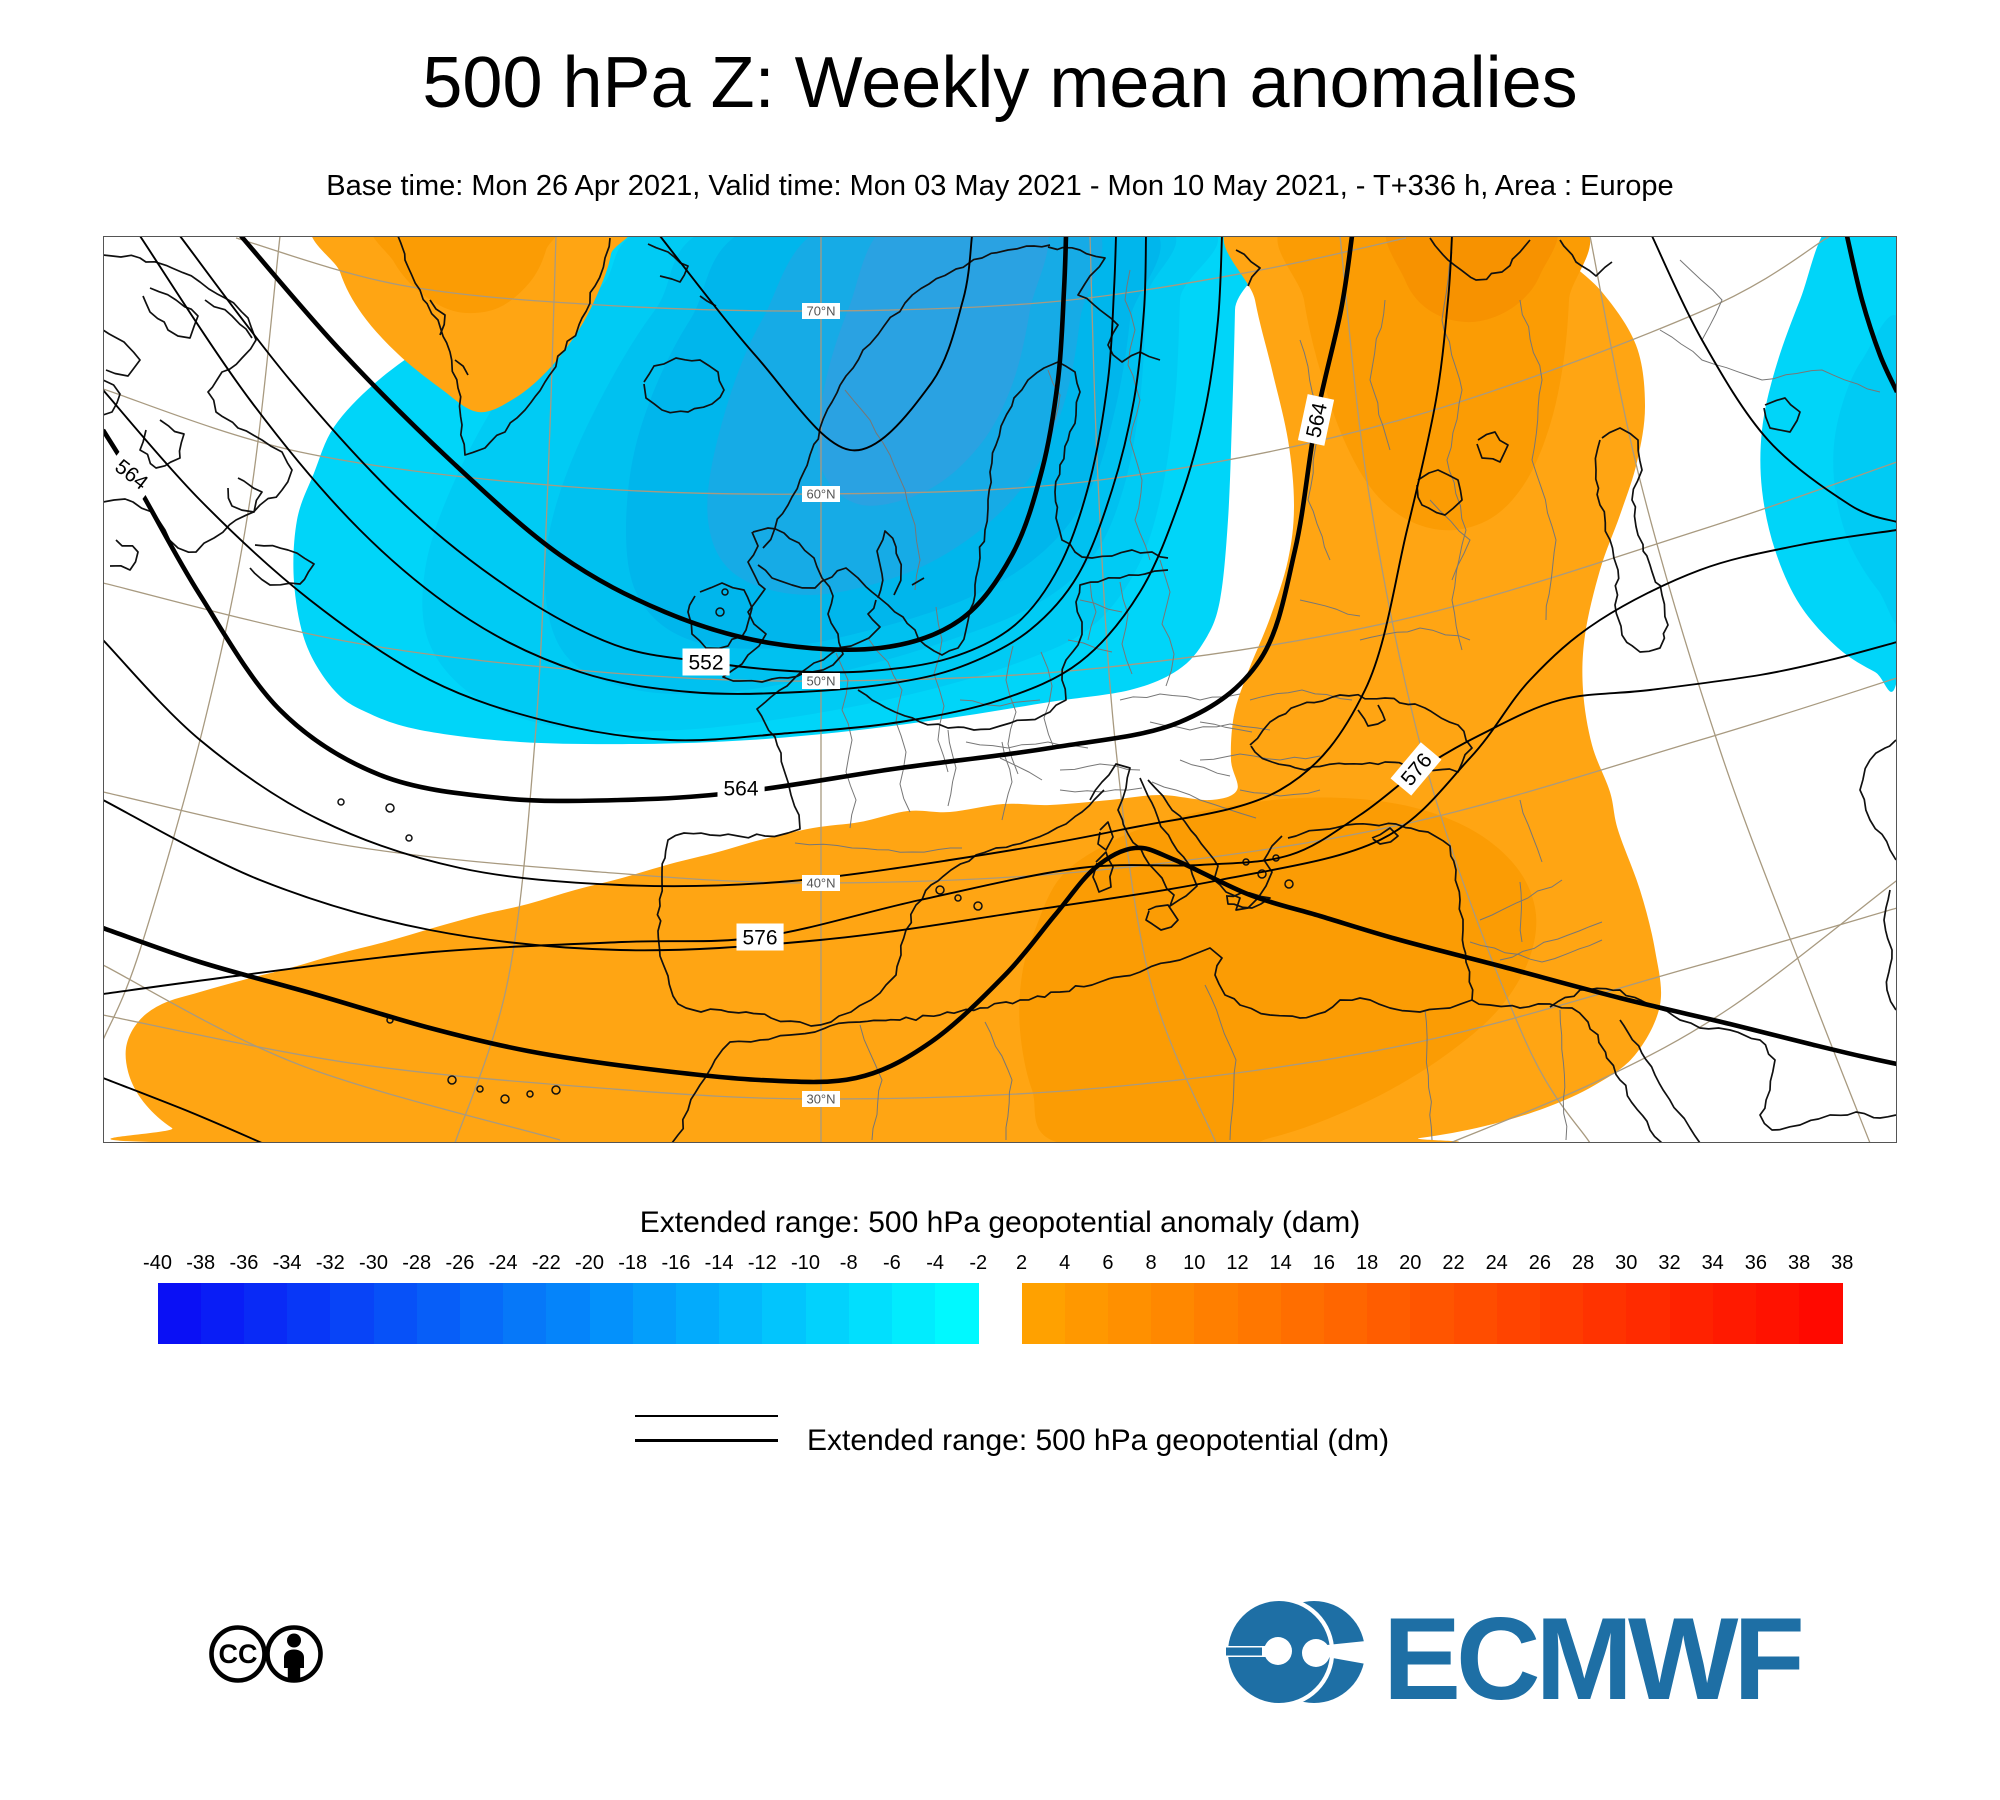 This screenshot has width=2000, height=1800. What do you see at coordinates (740, 789) in the screenshot?
I see `svg-text: 564` at bounding box center [740, 789].